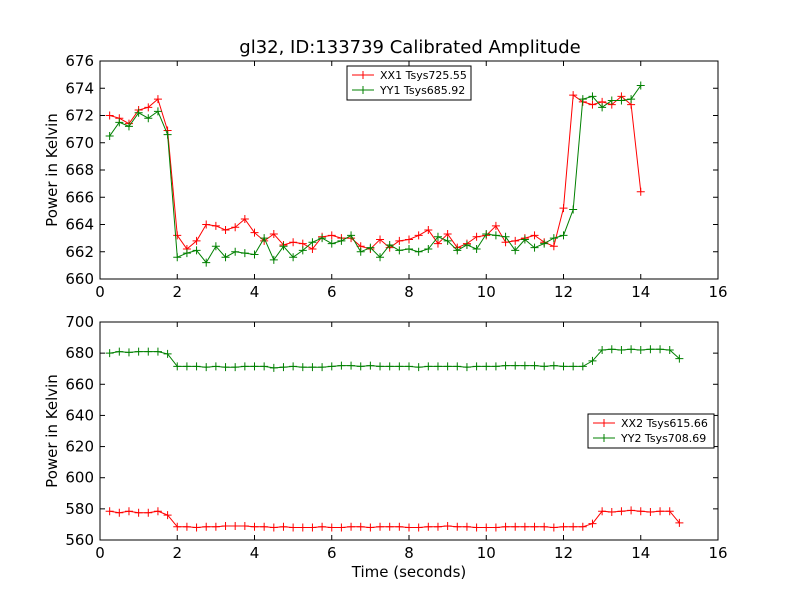 The width and height of the screenshot is (800, 604). I want to click on legend: XX2 Tsys615.66 YY2 Tsys708.69, so click(651, 431).